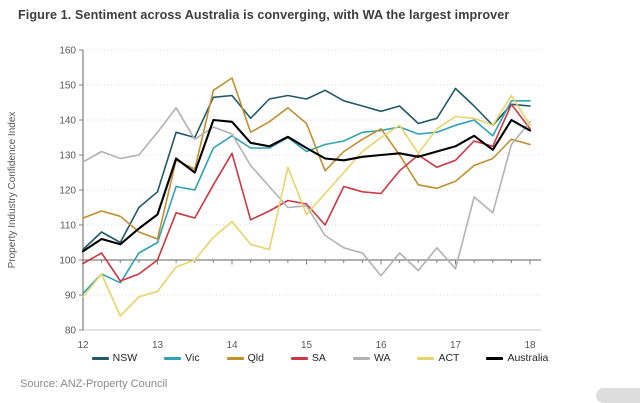 The width and height of the screenshot is (640, 403). I want to click on legend-label-Qld: Qld, so click(255, 358).